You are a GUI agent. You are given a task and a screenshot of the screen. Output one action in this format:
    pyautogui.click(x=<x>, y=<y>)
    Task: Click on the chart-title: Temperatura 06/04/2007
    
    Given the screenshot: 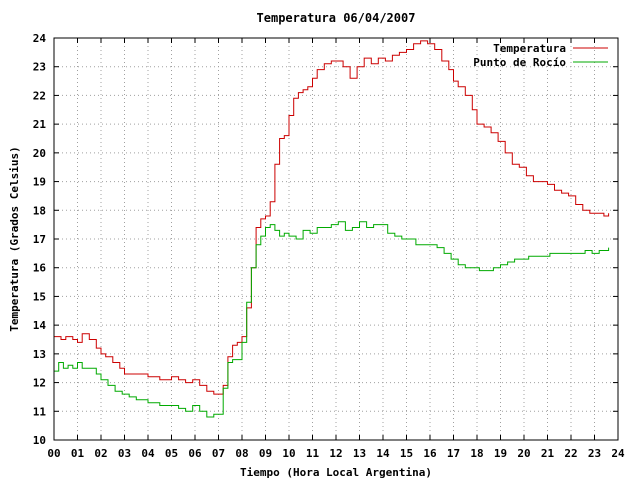 What is the action you would take?
    pyautogui.click(x=336, y=18)
    